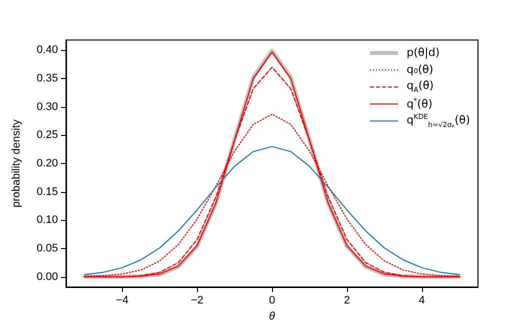  Describe the element at coordinates (47, 192) in the screenshot. I see `y-tick-label: 0.15` at that location.